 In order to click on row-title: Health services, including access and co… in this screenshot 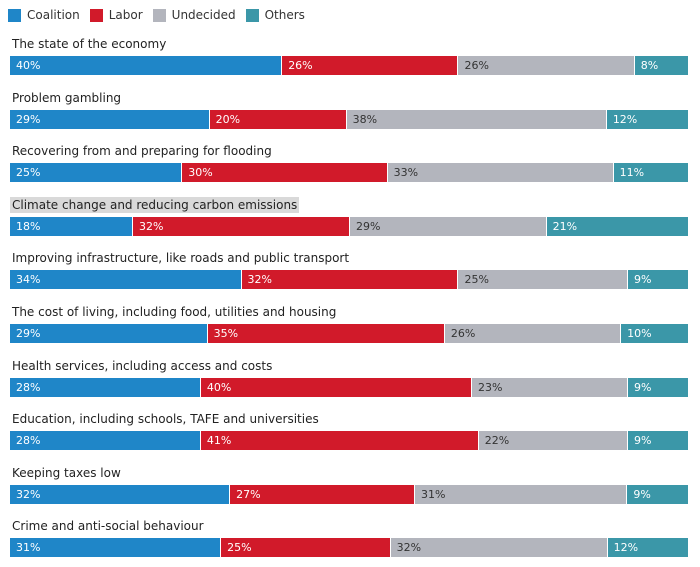, I will do `click(142, 366)`.